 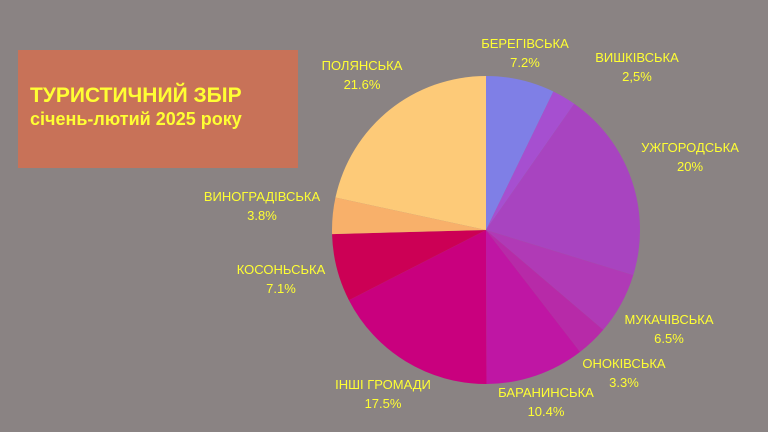 I want to click on slice-name-label: ІНШІ ГРОМАДИ, so click(x=383, y=384).